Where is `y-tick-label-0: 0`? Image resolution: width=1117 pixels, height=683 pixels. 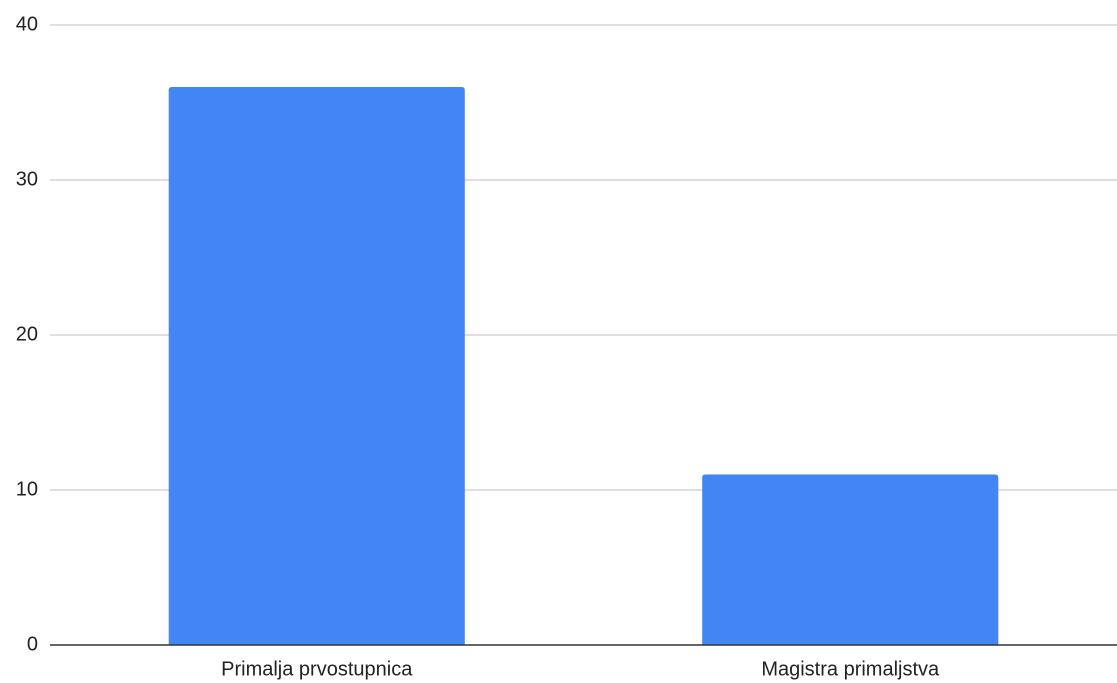
y-tick-label-0: 0 is located at coordinates (32, 644).